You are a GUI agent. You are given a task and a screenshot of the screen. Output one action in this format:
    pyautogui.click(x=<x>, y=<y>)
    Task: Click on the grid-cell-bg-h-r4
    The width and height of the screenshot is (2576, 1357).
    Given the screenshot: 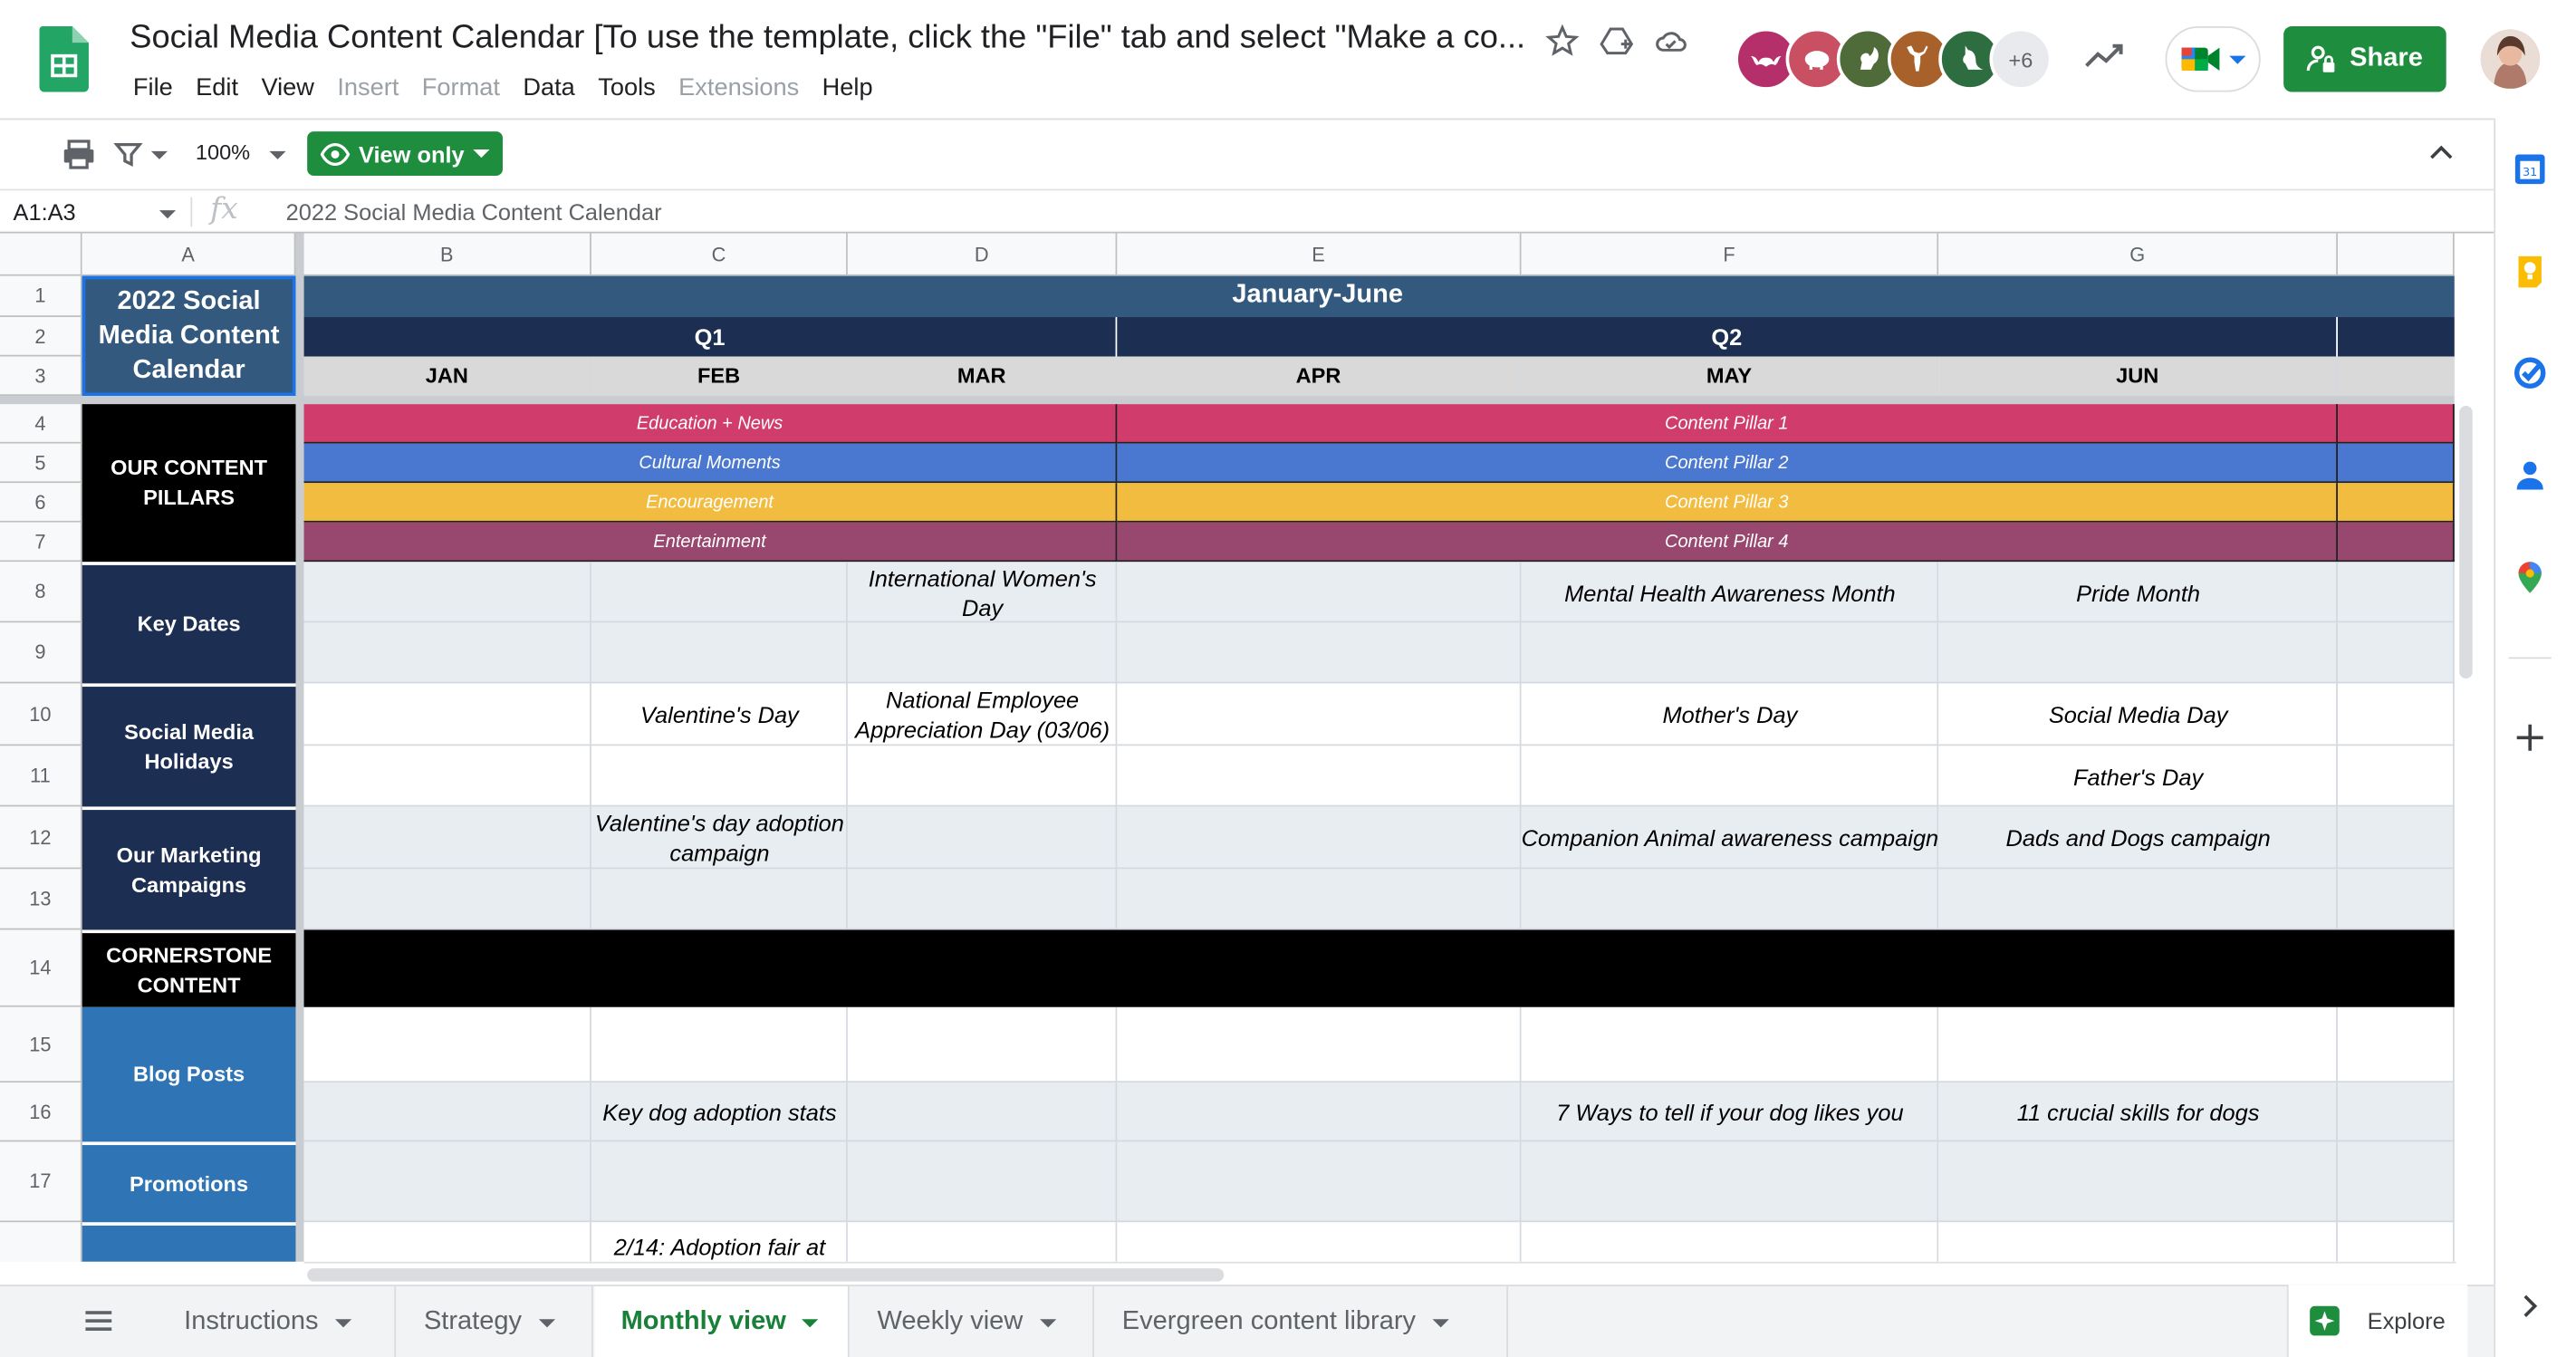 What is the action you would take?
    pyautogui.click(x=2396, y=776)
    